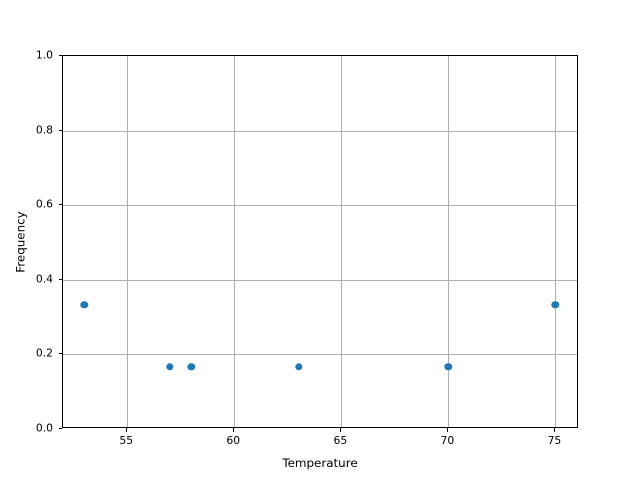 Image resolution: width=640 pixels, height=480 pixels. I want to click on y-tick-label: 0.0, so click(44, 428).